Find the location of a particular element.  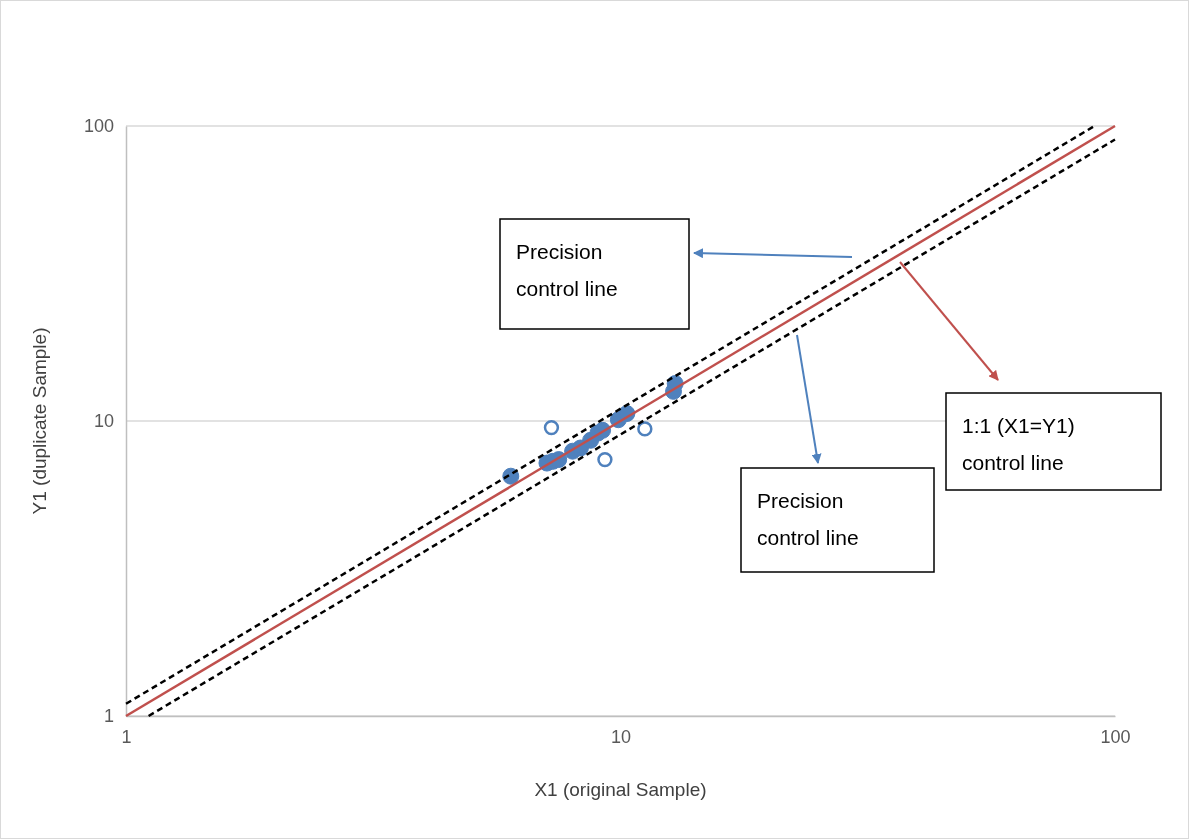

y-axis-title: Y1 (duplicate Sample) is located at coordinates (39, 421).